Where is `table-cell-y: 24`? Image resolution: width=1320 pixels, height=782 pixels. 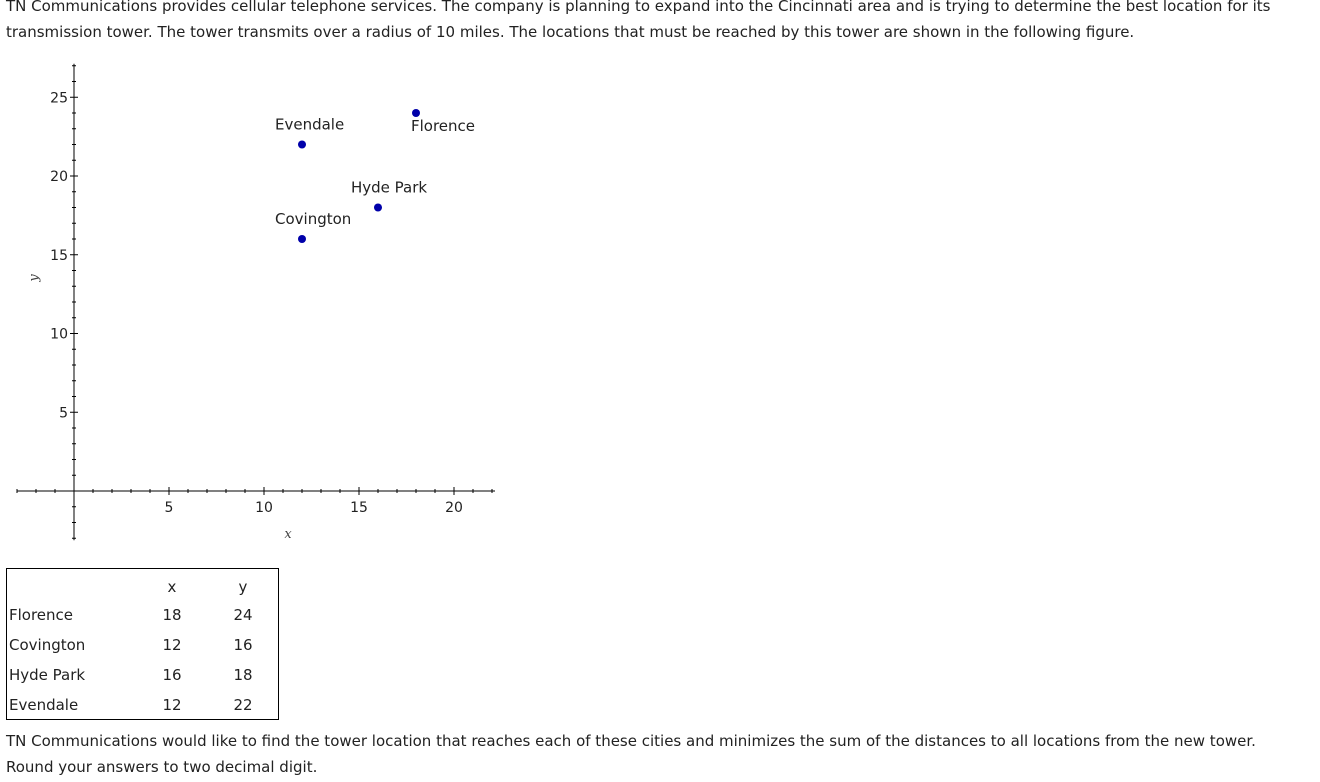 table-cell-y: 24 is located at coordinates (243, 615).